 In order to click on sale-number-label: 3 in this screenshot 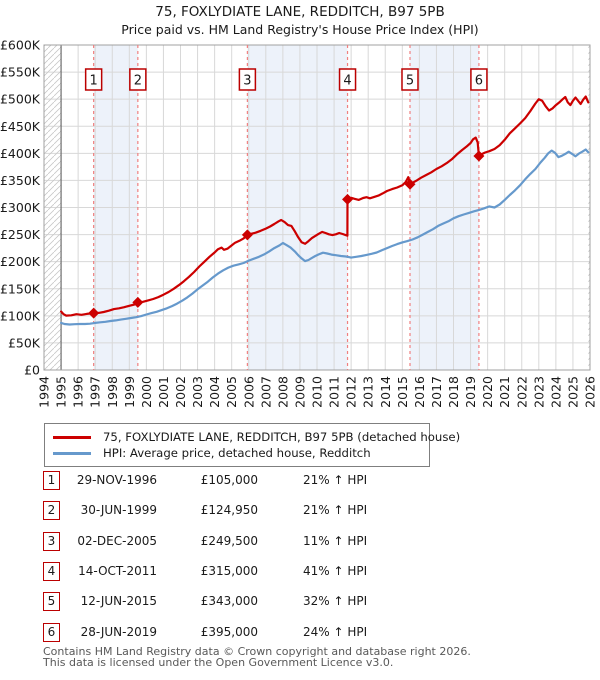, I will do `click(247, 81)`.